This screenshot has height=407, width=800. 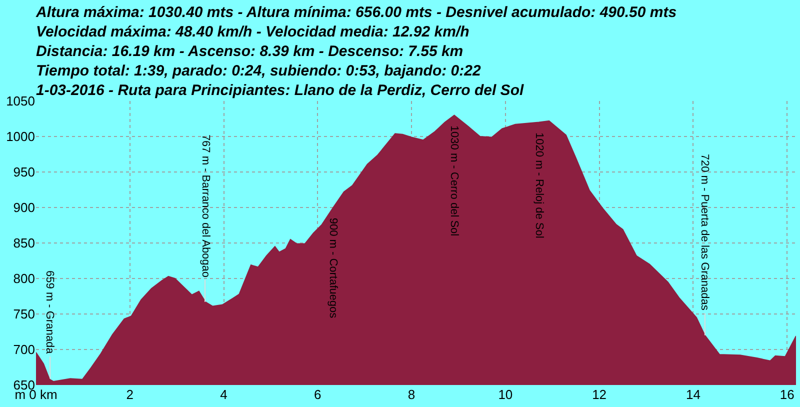 What do you see at coordinates (787, 394) in the screenshot?
I see `x-tick-label: 16` at bounding box center [787, 394].